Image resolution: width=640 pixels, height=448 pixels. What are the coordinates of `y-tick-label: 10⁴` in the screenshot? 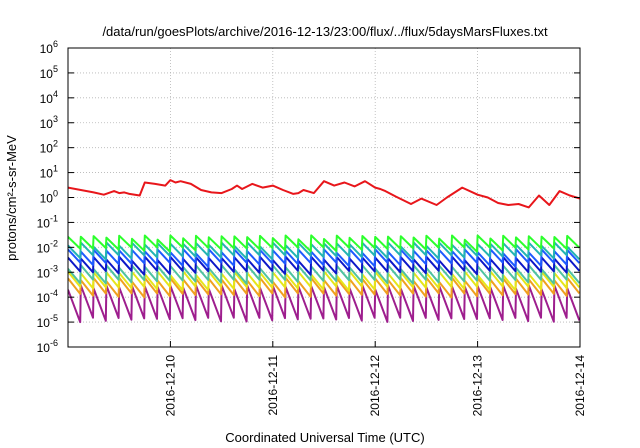 It's located at (49, 97).